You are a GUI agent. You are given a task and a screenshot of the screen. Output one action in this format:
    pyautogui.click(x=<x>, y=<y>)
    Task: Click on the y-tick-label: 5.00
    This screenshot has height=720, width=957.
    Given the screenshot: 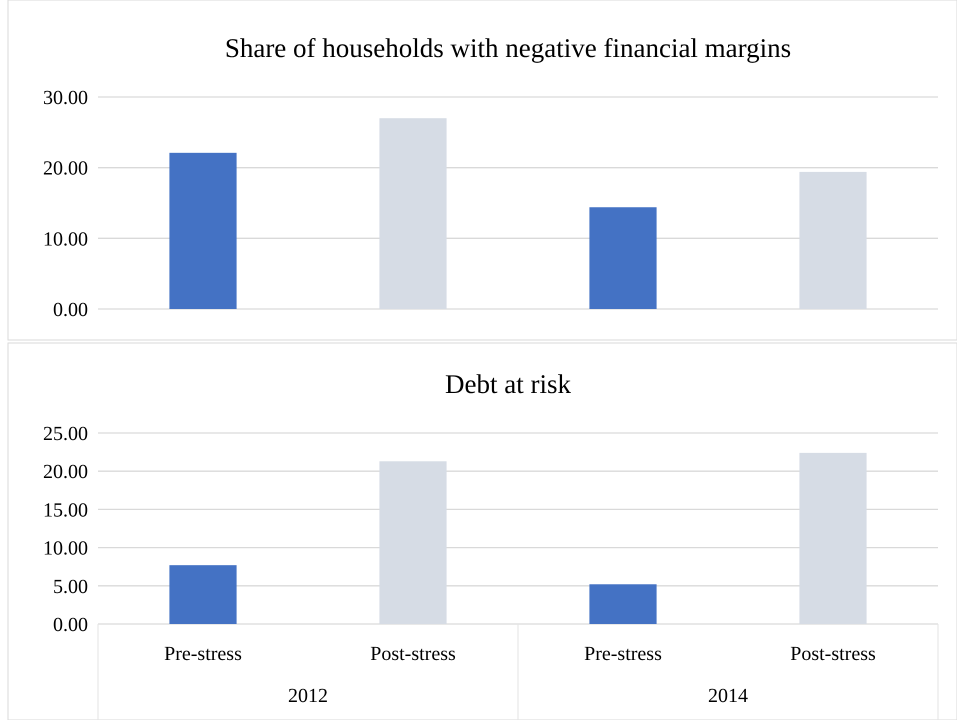 What is the action you would take?
    pyautogui.click(x=70, y=587)
    